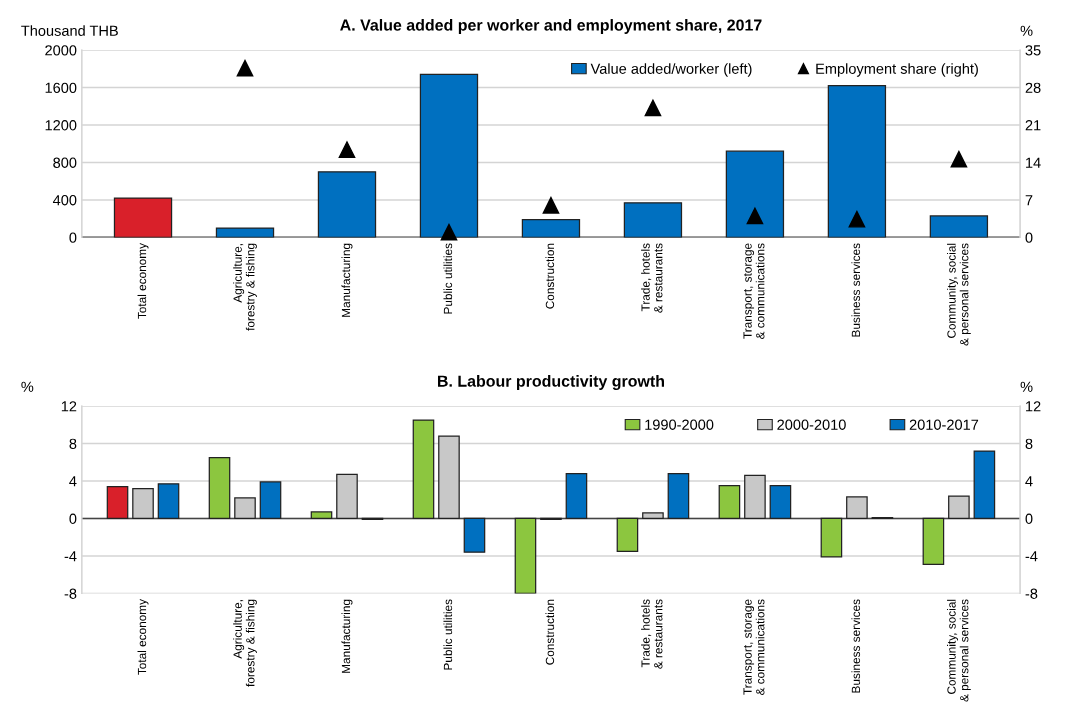 The image size is (1091, 715). Describe the element at coordinates (1029, 443) in the screenshot. I see `y2-tick-label: 8` at that location.